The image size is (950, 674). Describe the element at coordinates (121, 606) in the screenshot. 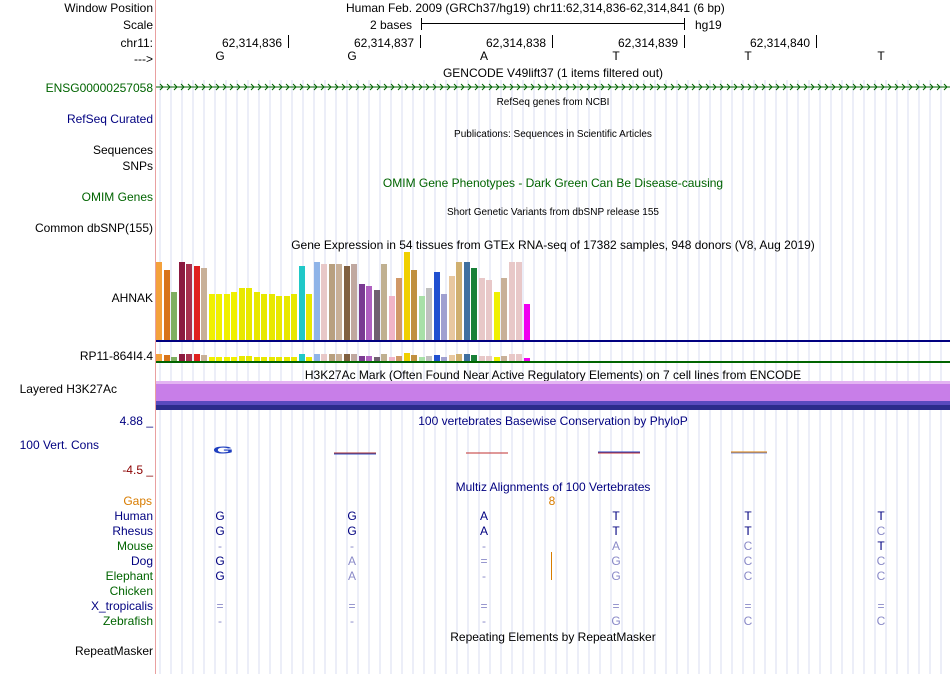

I see `species-label: X_tropicalis` at that location.